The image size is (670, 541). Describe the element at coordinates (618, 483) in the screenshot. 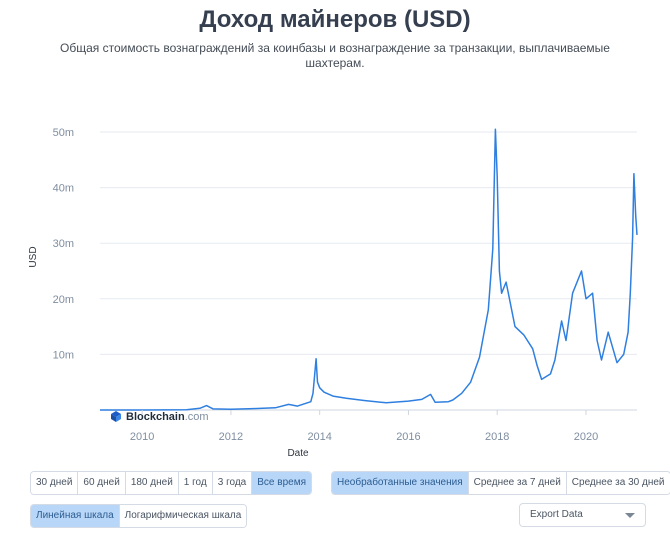

I see `average-button-2: Среднее за 30 дней` at that location.